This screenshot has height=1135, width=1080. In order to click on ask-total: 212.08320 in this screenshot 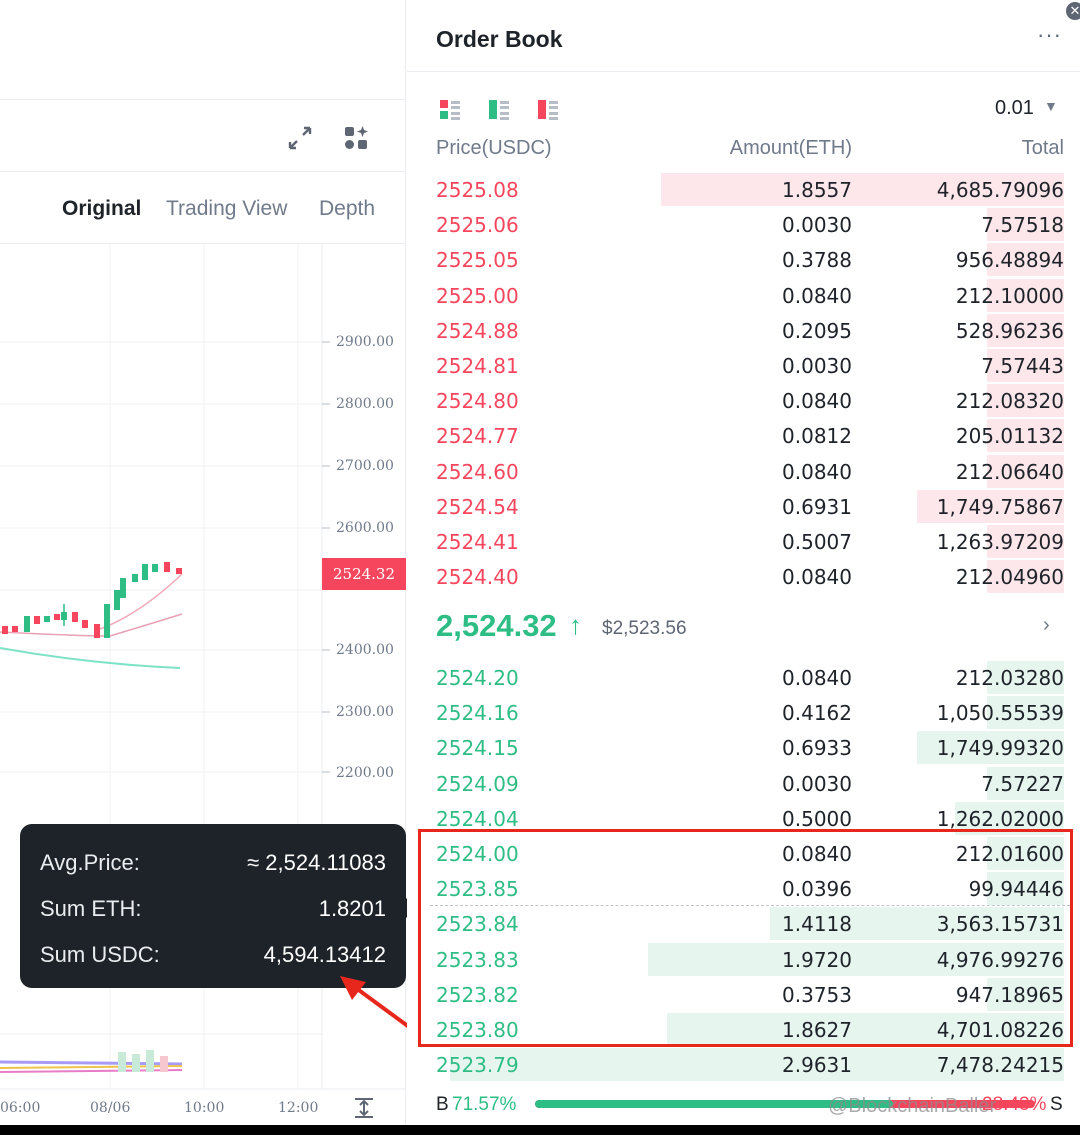, I will do `click(1009, 401)`.